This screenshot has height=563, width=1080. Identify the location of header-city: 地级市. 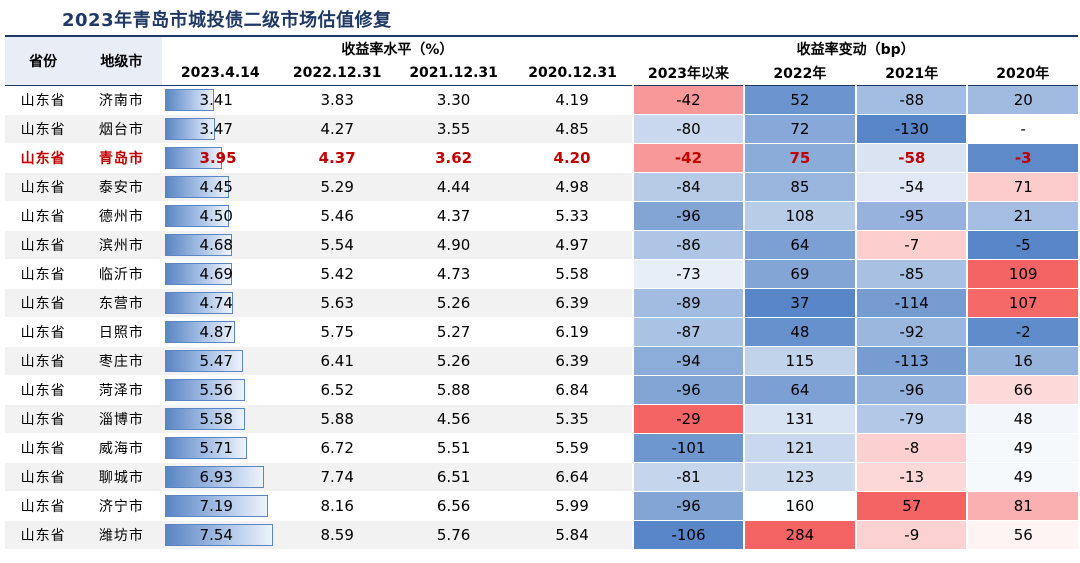
(121, 60).